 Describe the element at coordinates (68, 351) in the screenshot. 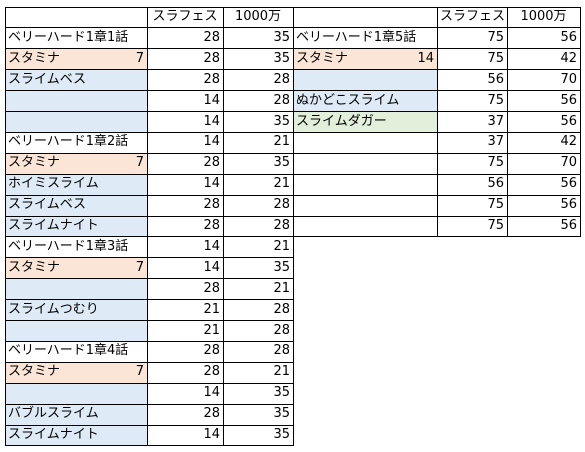

I see `stage-title-4: ベリーハード1章4話` at that location.